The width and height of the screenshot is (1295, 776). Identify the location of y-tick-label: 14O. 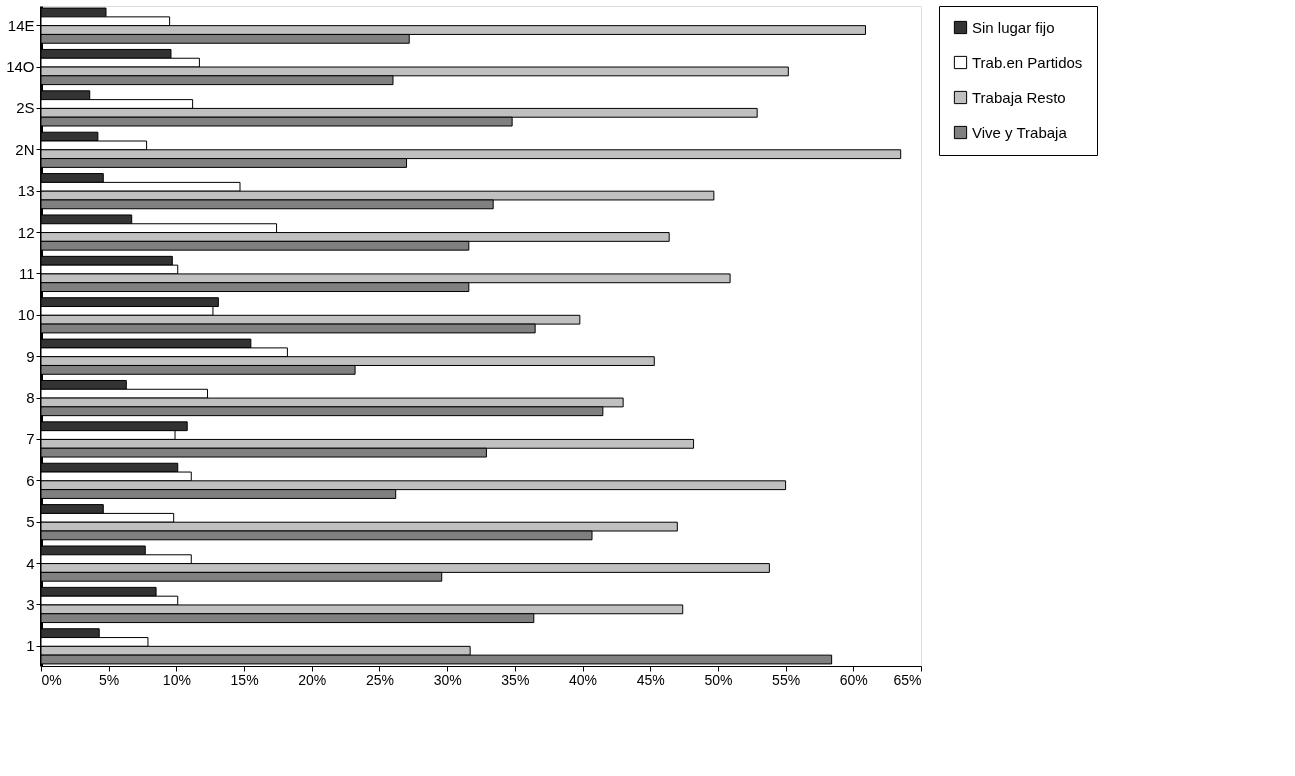
(20, 67).